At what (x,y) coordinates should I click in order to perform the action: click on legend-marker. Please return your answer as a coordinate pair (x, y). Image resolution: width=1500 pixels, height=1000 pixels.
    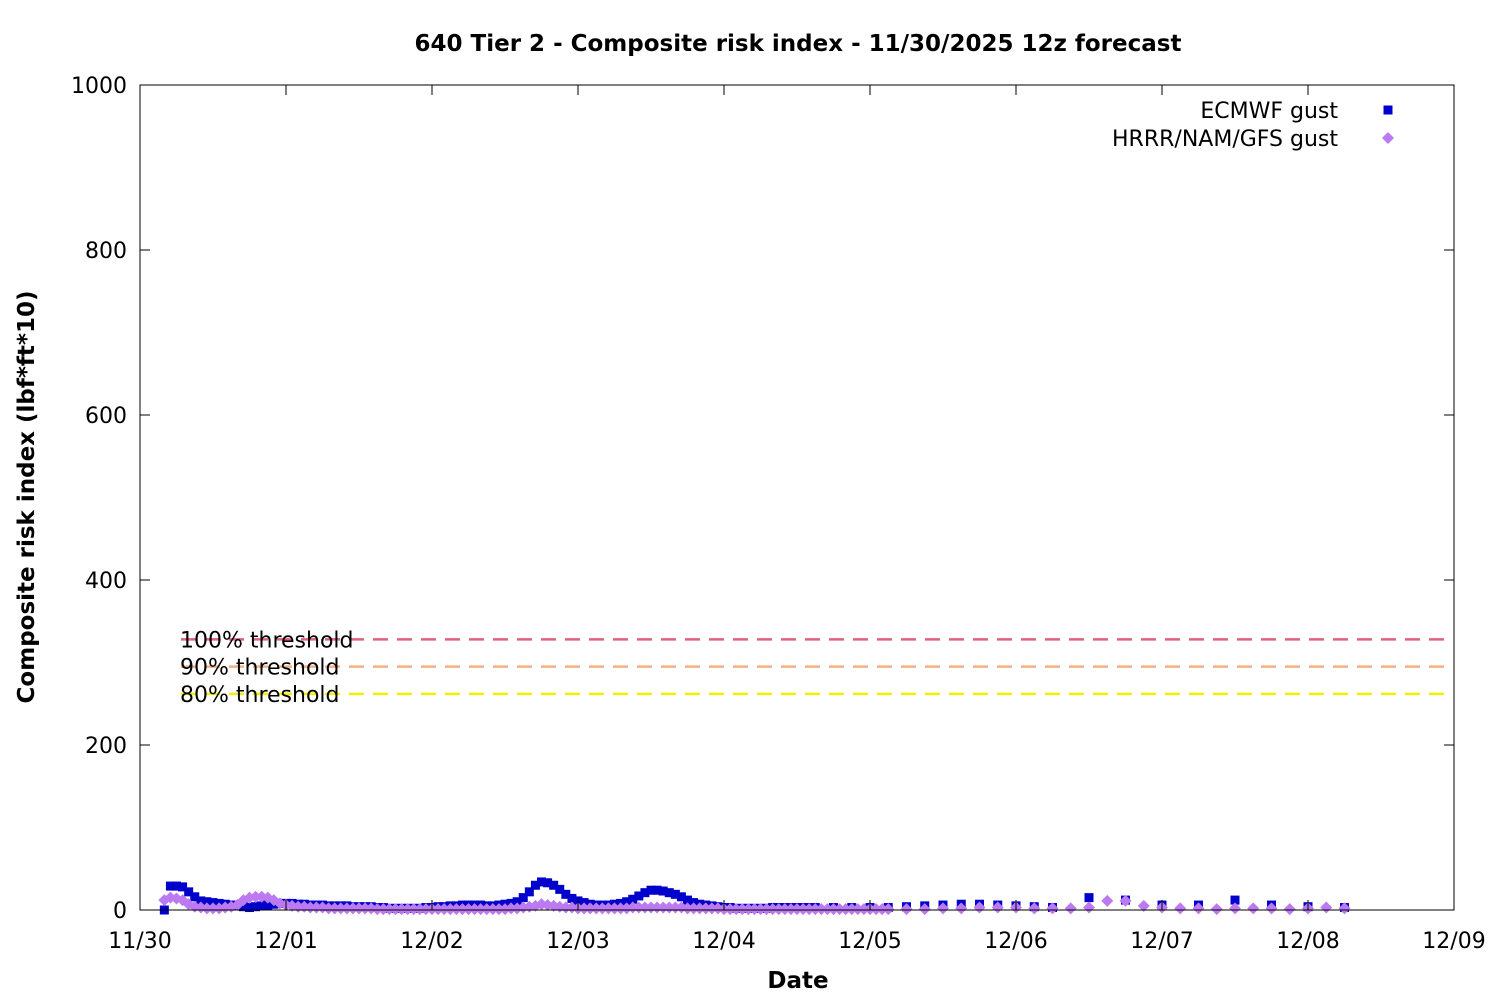
    Looking at the image, I should click on (1388, 138).